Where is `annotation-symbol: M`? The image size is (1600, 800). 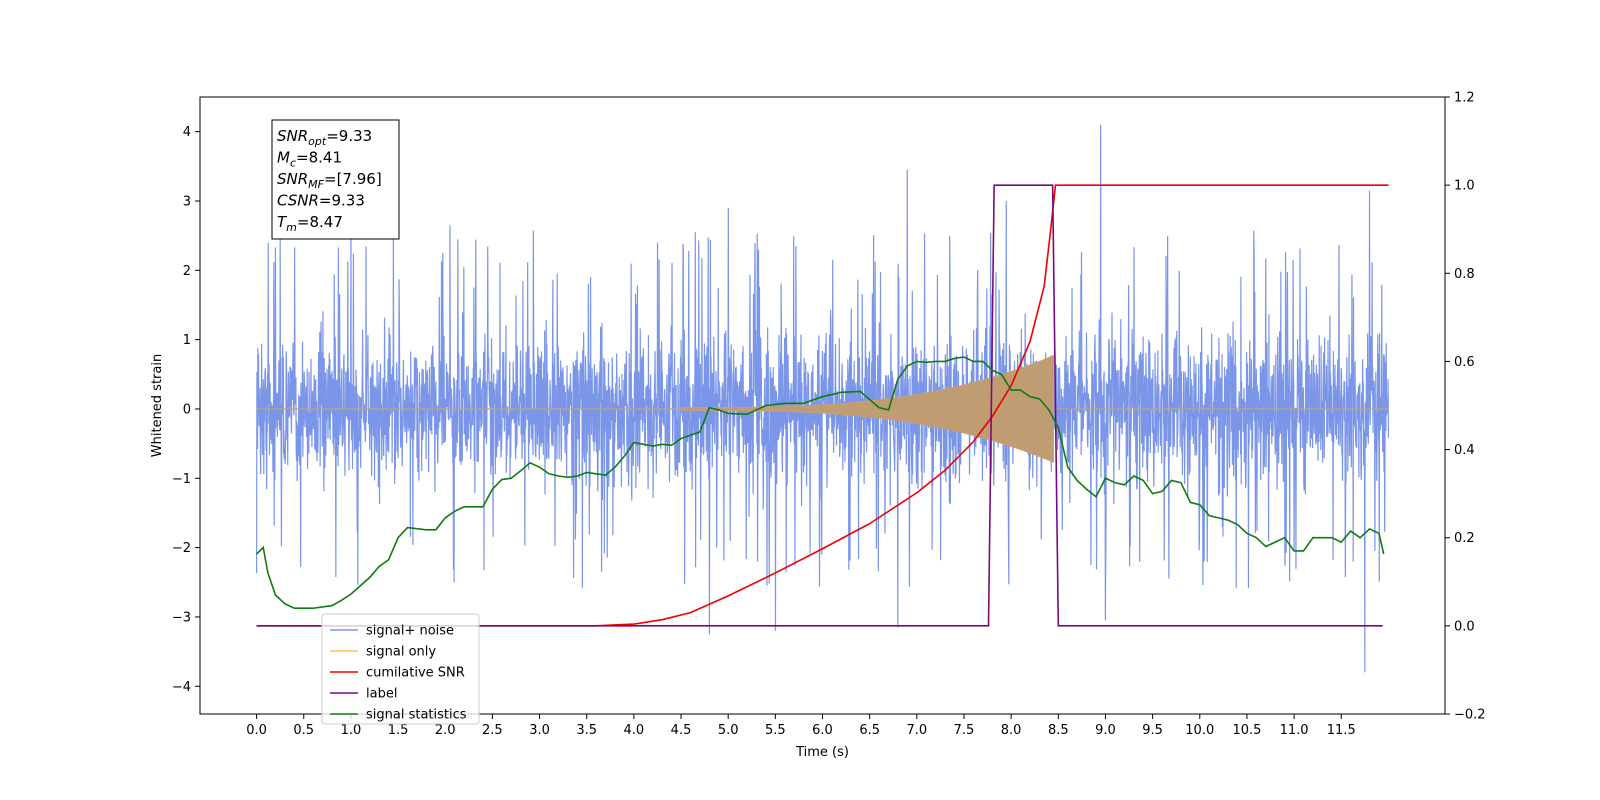 annotation-symbol: M is located at coordinates (283, 158).